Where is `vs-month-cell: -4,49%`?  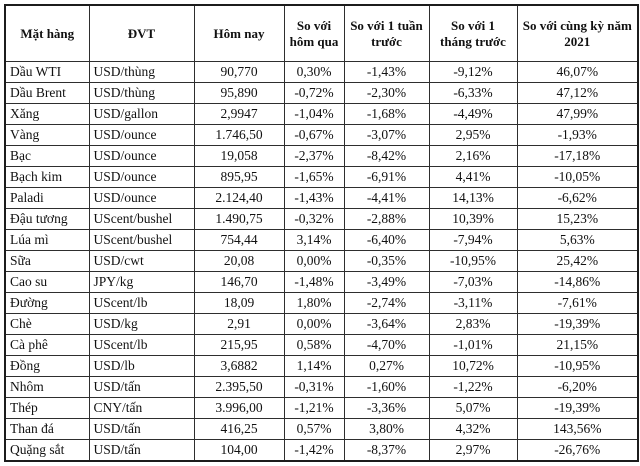
vs-month-cell: -4,49% is located at coordinates (473, 114).